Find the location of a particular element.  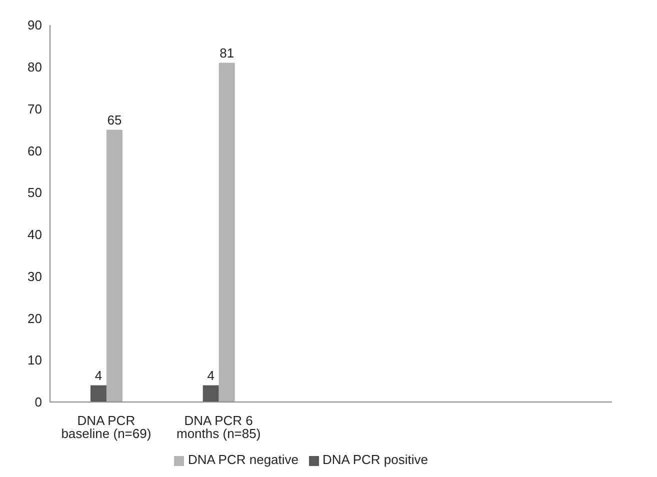

x-tick-label: DNA PCR 6 months (n=85) is located at coordinates (218, 427).